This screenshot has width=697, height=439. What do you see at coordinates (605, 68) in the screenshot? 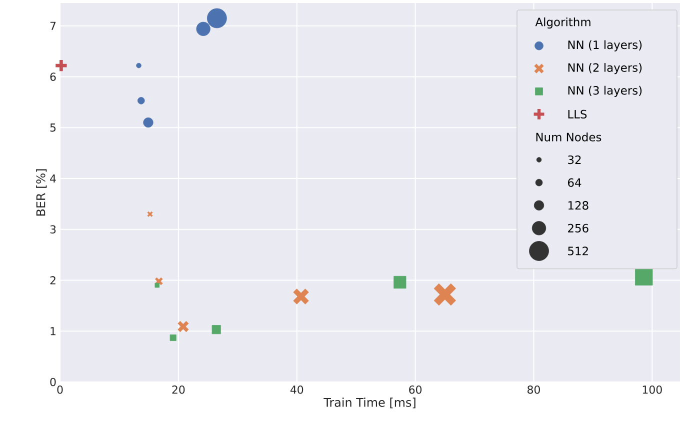
I see `legend-label: NN (2 layers)` at bounding box center [605, 68].